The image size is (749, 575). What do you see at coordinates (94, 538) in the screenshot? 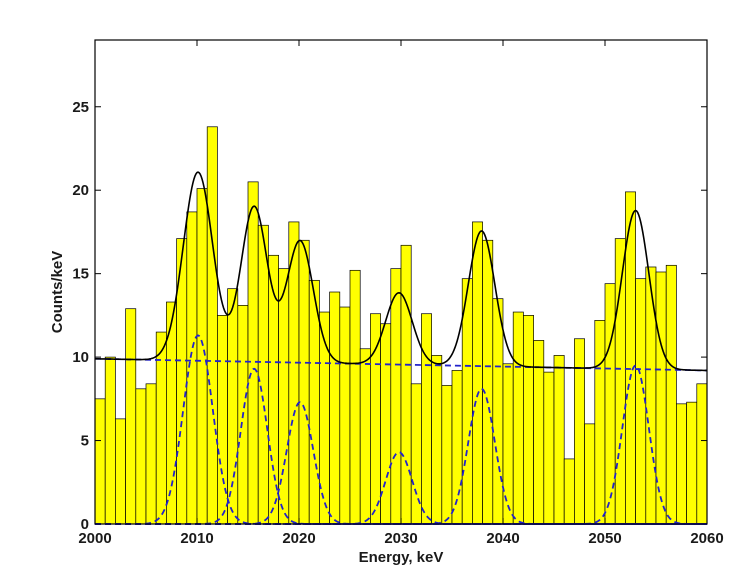
I see `x-tick-label: 2000` at bounding box center [94, 538].